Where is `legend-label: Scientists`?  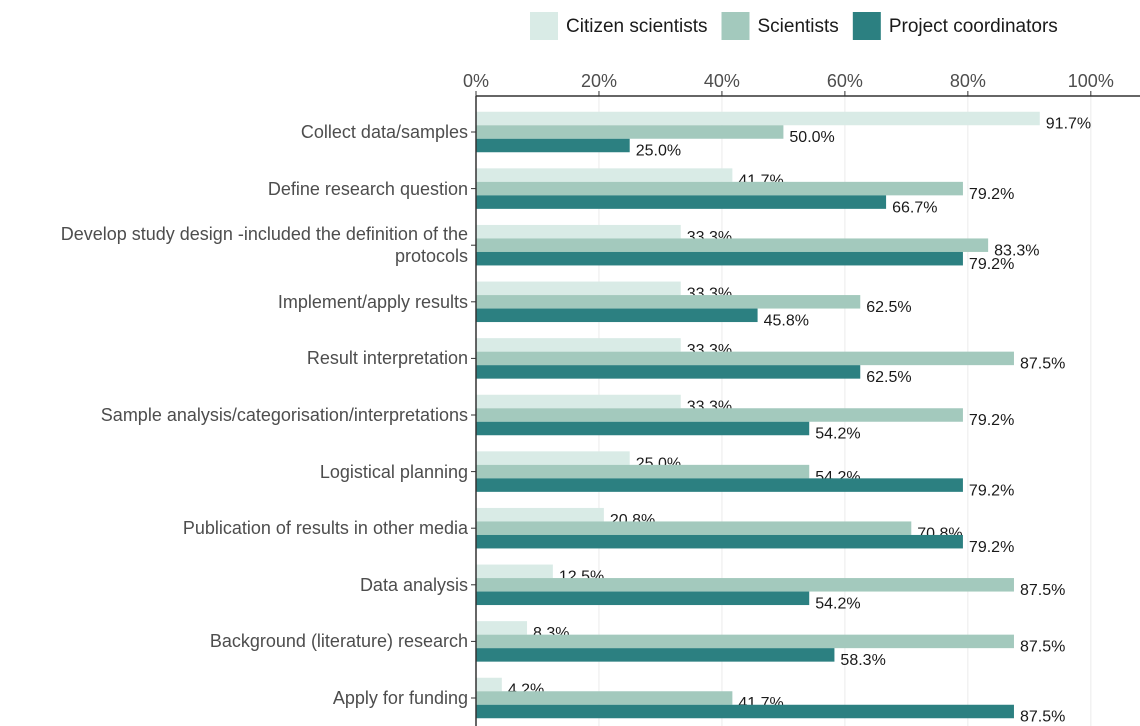 legend-label: Scientists is located at coordinates (798, 26).